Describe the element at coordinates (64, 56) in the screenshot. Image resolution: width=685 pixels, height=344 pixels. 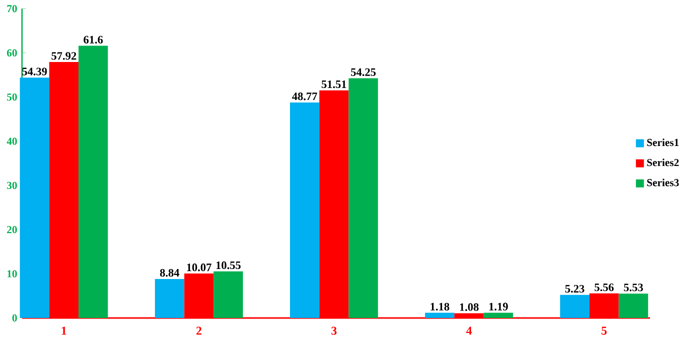
I see `data-label: 57.92` at that location.